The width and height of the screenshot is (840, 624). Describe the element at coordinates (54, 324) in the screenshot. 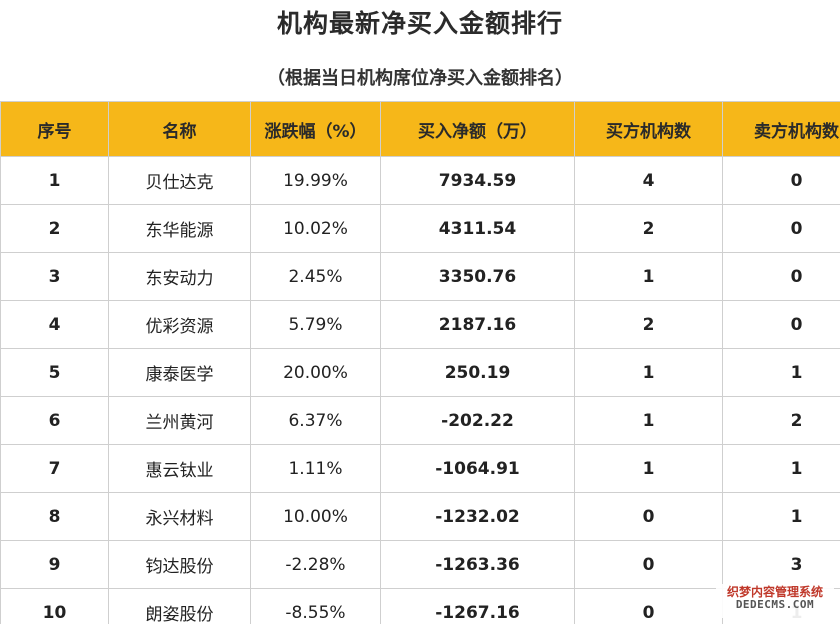

I see `cell-rank: 4` at that location.